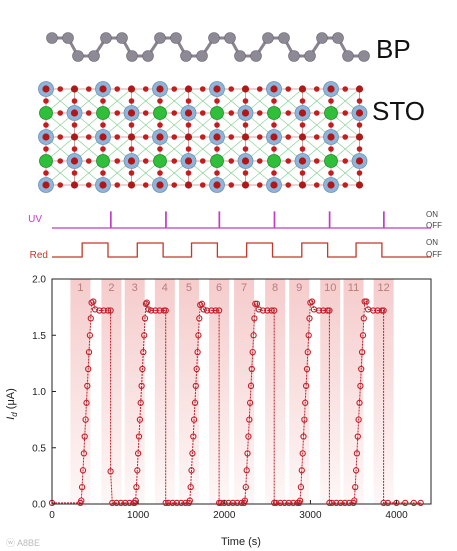 This screenshot has height=551, width=457. I want to click on period-number-label: 1, so click(80, 288).